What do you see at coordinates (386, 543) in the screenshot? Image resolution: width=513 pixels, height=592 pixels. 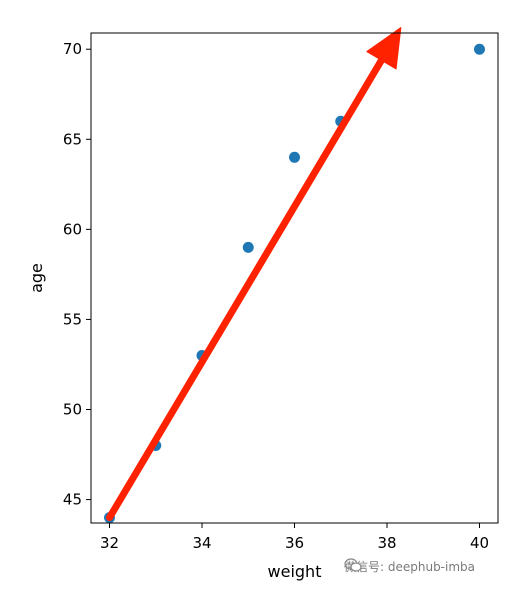 I see `x-tick-label: 38` at bounding box center [386, 543].